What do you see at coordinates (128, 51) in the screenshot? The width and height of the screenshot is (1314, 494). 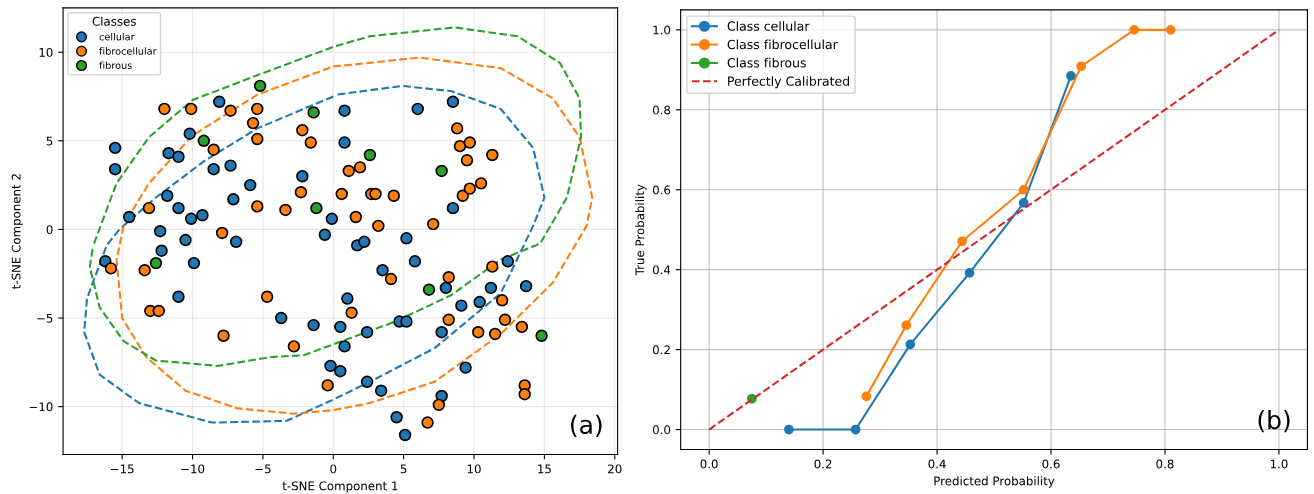 I see `legend-label: fibrocellular` at bounding box center [128, 51].